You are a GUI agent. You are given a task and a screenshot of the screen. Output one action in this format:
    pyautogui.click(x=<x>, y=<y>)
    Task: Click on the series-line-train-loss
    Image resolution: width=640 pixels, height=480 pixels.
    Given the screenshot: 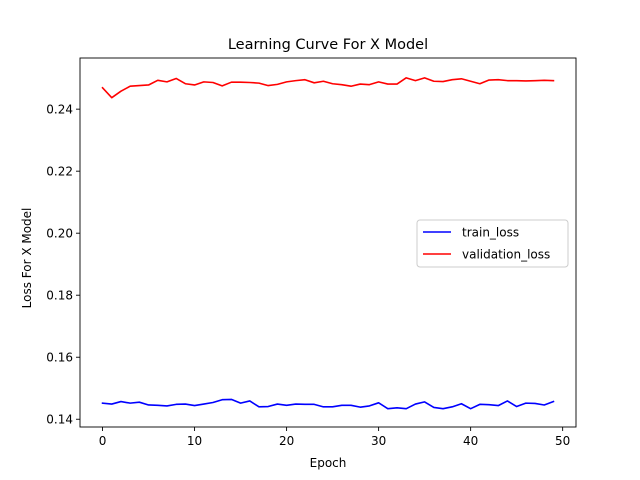 What is the action you would take?
    pyautogui.click(x=328, y=404)
    